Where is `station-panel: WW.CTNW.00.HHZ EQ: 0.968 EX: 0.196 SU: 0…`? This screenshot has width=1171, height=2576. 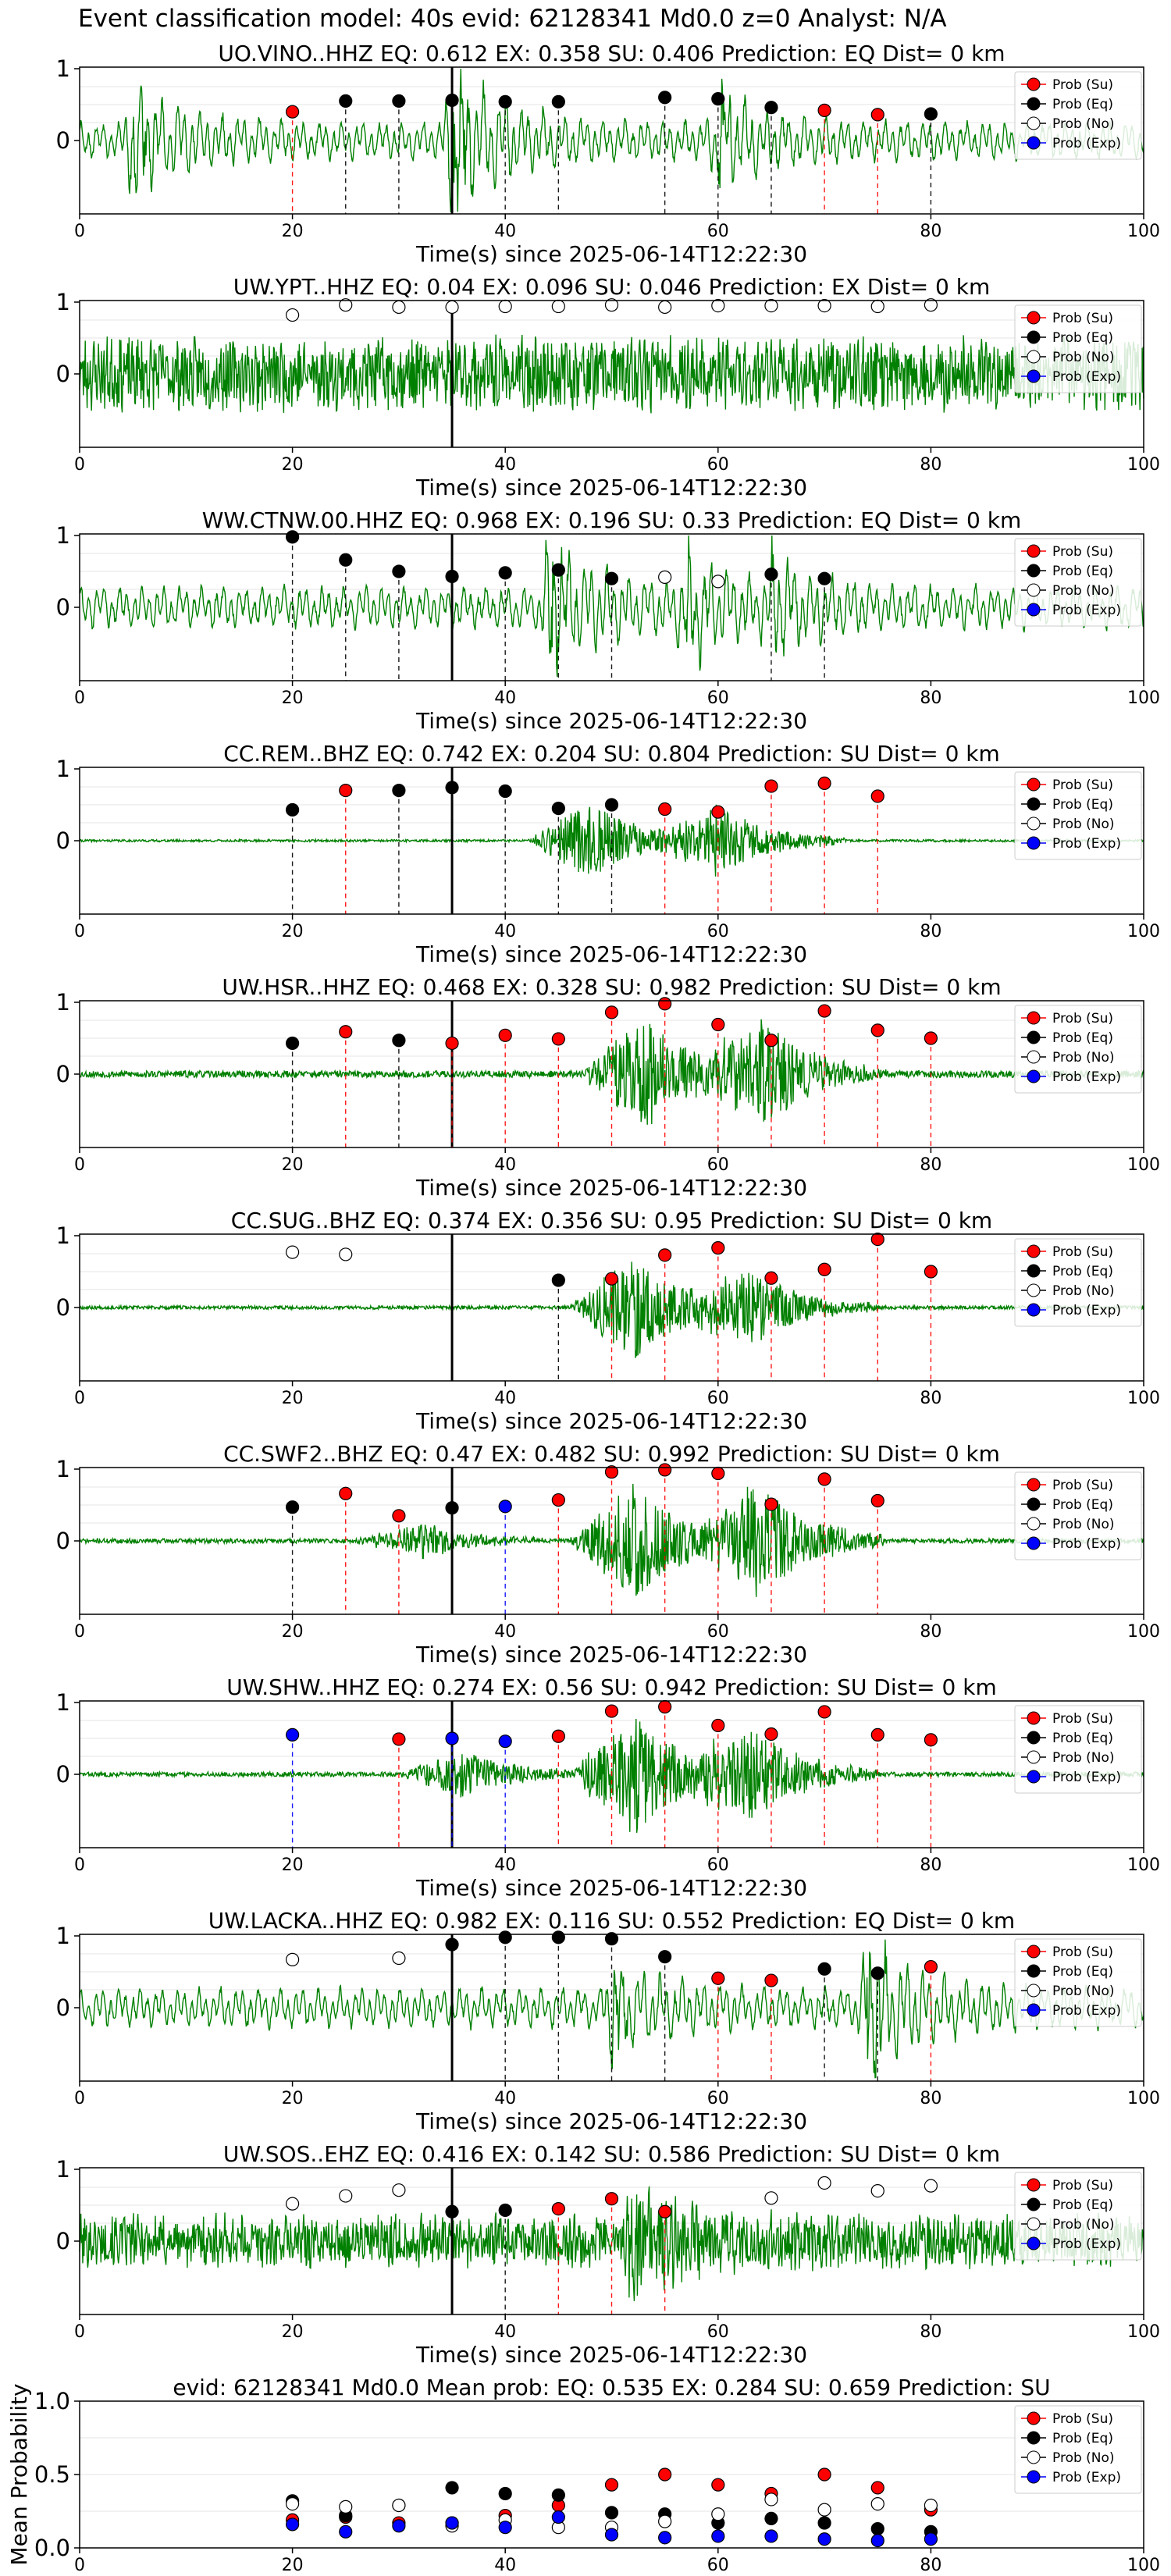 station-panel: WW.CTNW.00.HHZ EQ: 0.968 EX: 0.196 SU: 0… is located at coordinates (608, 620).